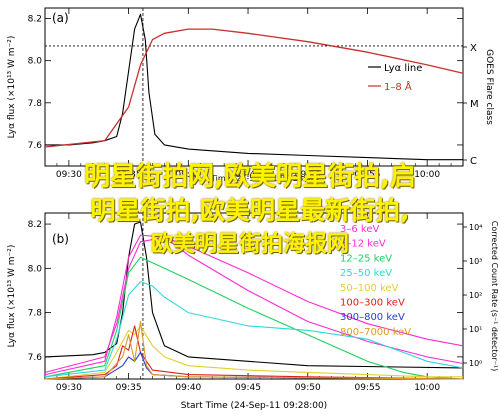  Describe the element at coordinates (473, 48) in the screenshot. I see `flare-class-label: X` at that location.